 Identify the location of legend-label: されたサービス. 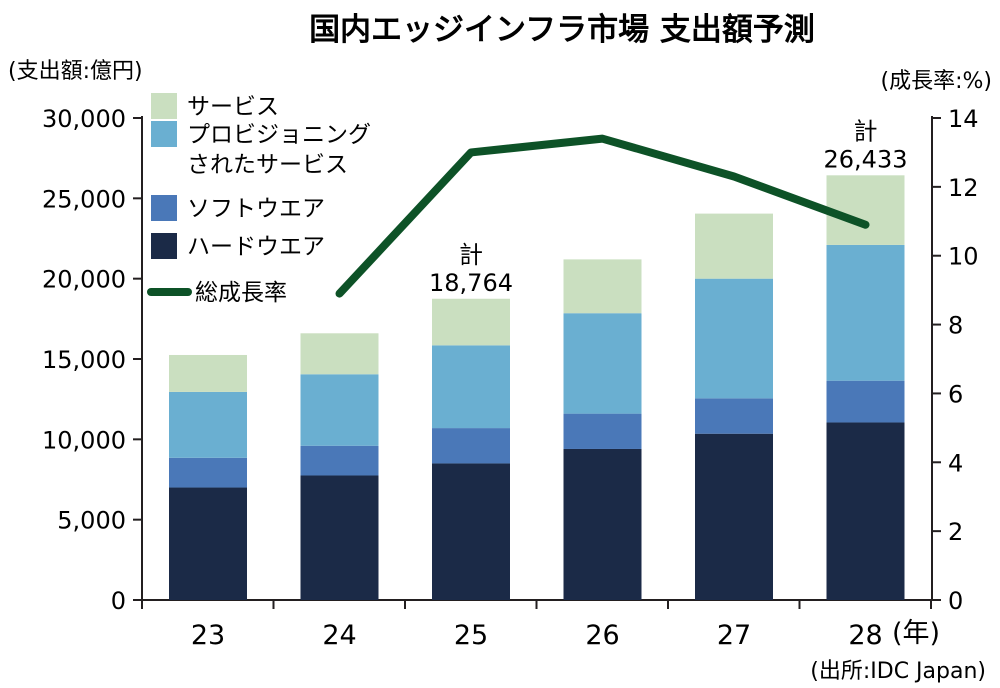
(267, 165).